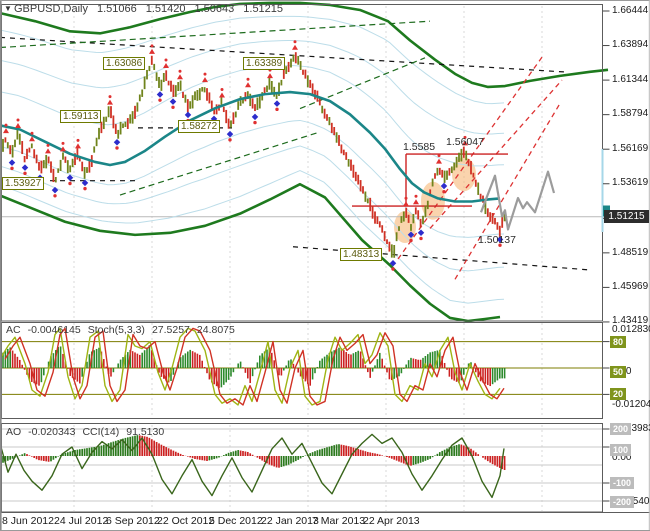  I want to click on price-annotation-box: 1.53927, so click(23, 183).